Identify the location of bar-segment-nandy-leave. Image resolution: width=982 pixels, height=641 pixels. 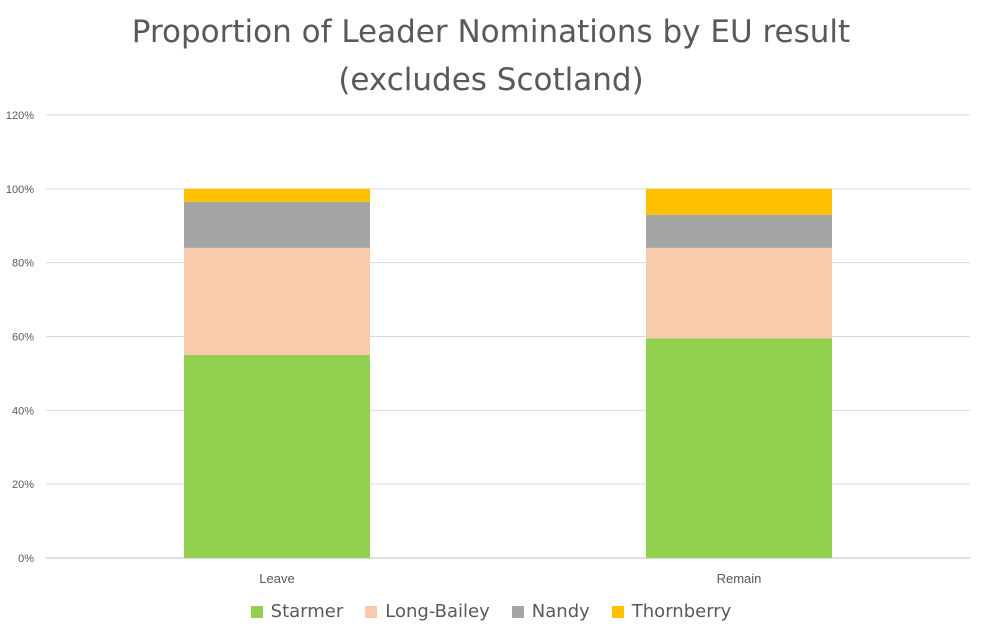
(277, 224).